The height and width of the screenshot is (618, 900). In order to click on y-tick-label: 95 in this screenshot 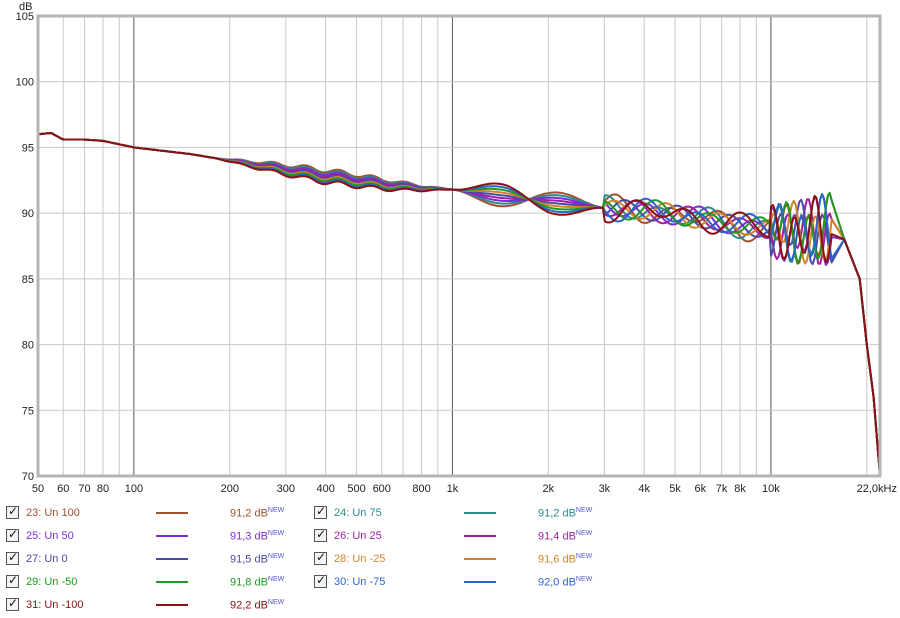, I will do `click(28, 148)`.